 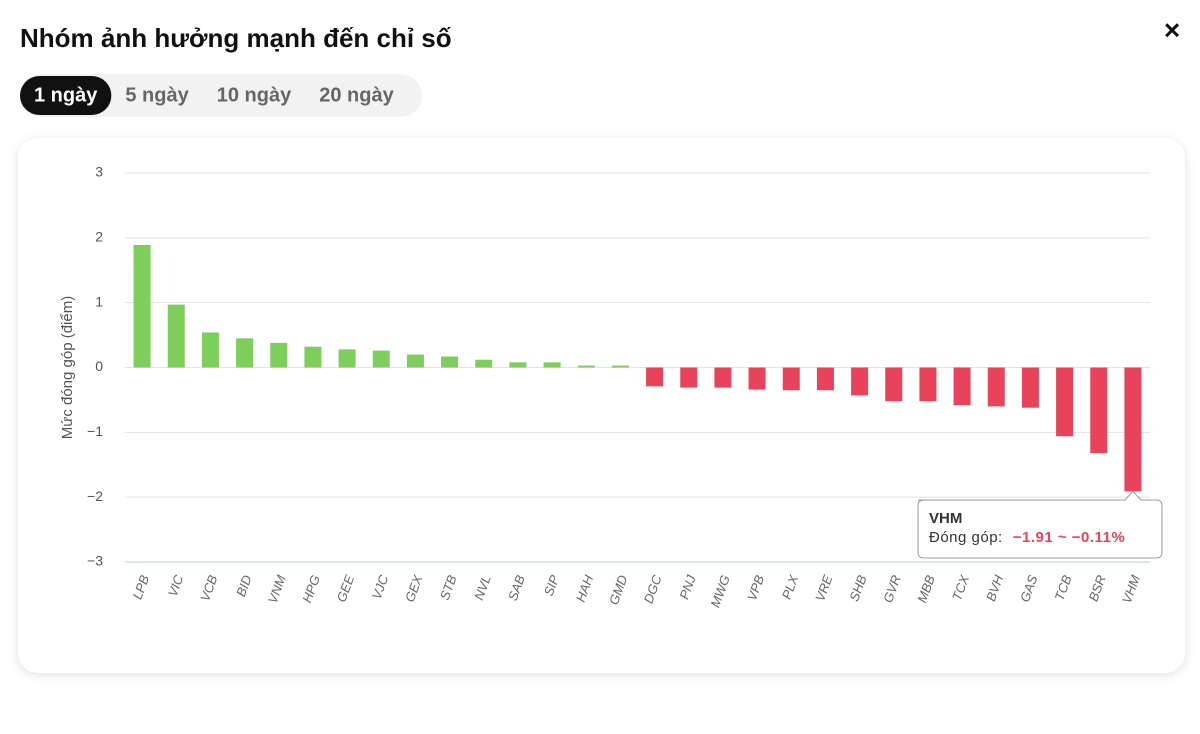 I want to click on y-tick-label: −3, so click(x=95, y=561).